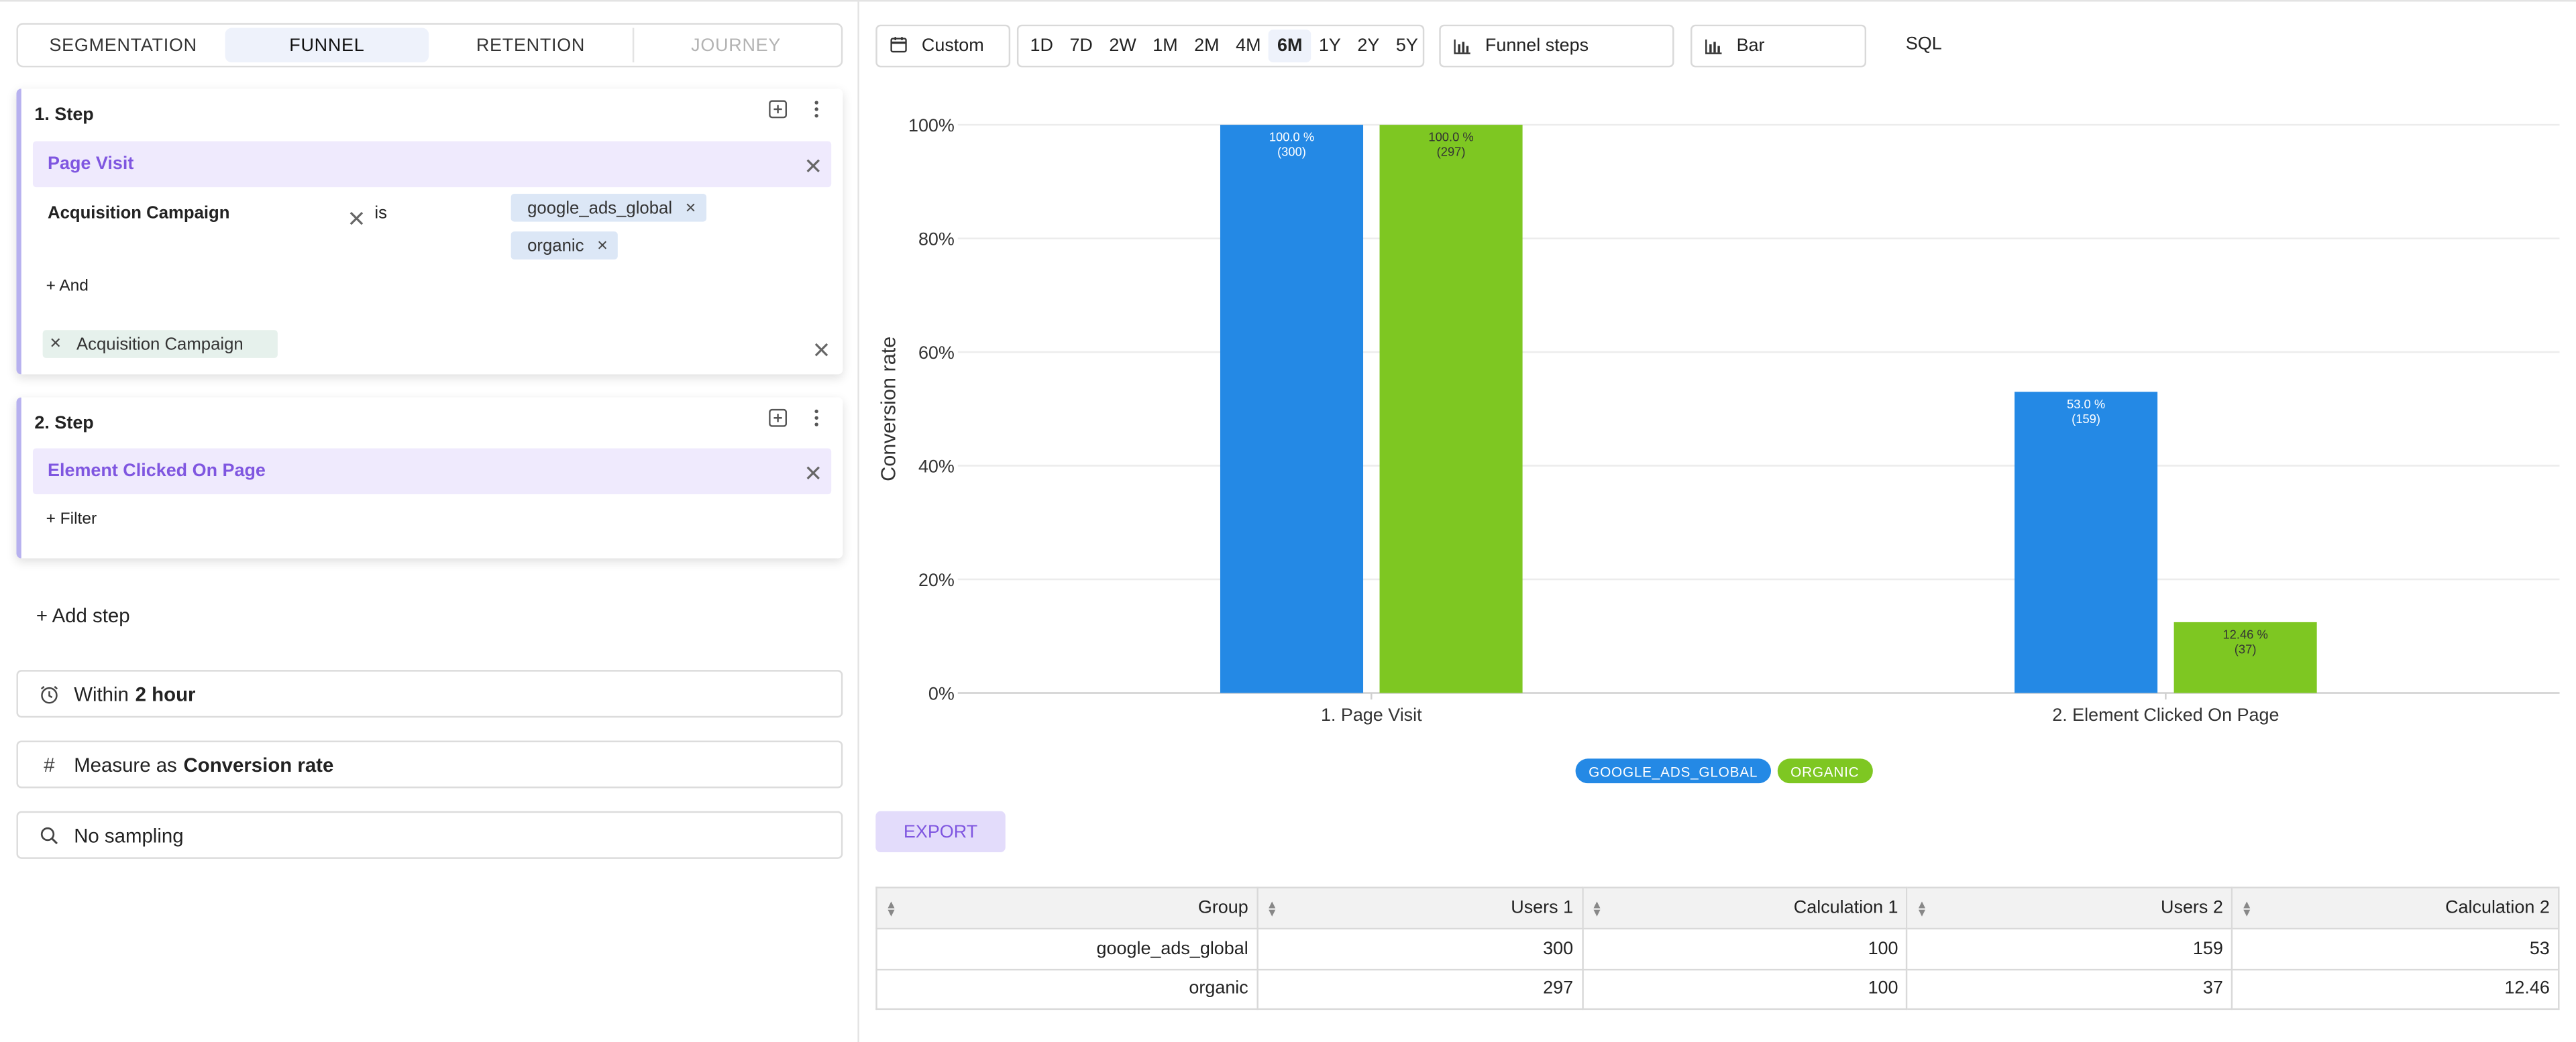 Image resolution: width=2576 pixels, height=1042 pixels. I want to click on table-cell: 100, so click(1745, 989).